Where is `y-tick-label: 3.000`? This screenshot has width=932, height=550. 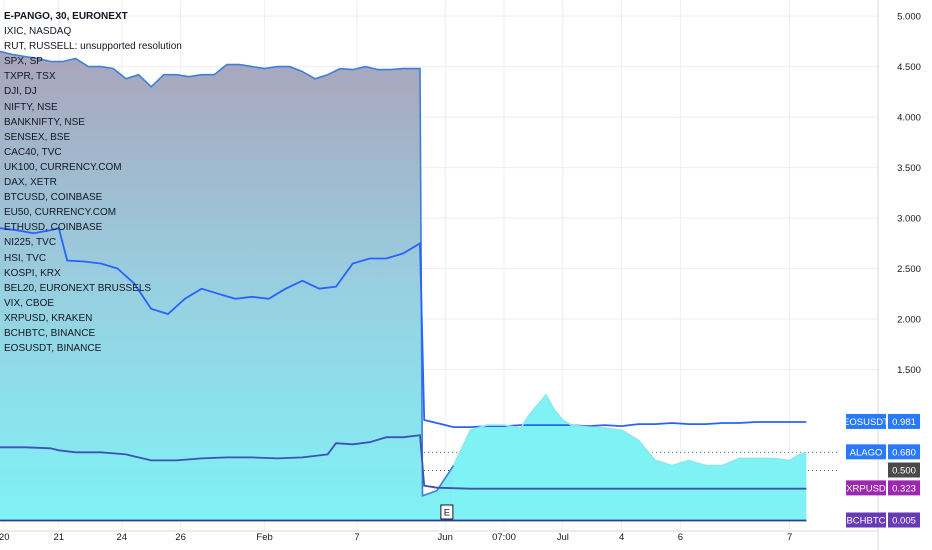
y-tick-label: 3.000 is located at coordinates (909, 219).